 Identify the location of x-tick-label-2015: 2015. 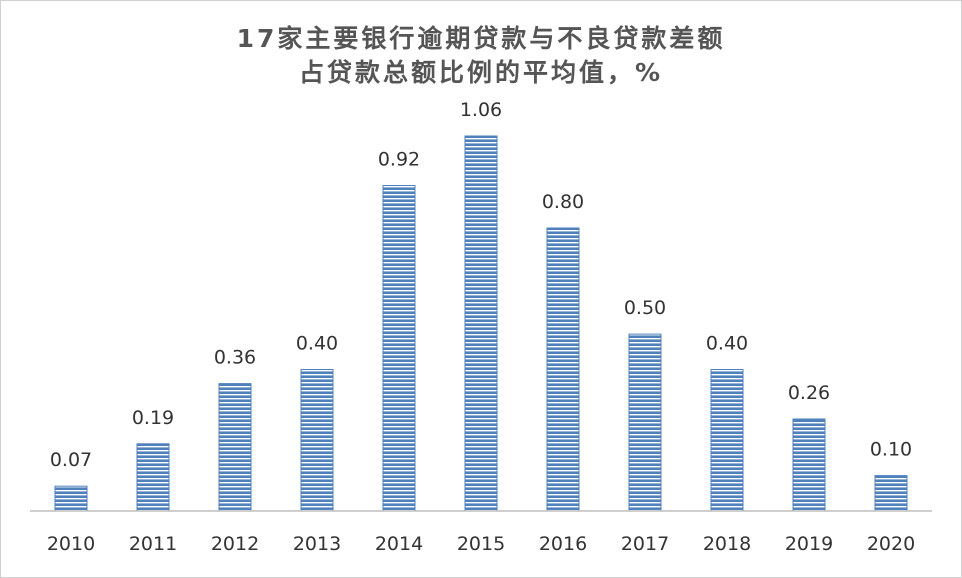
(481, 544).